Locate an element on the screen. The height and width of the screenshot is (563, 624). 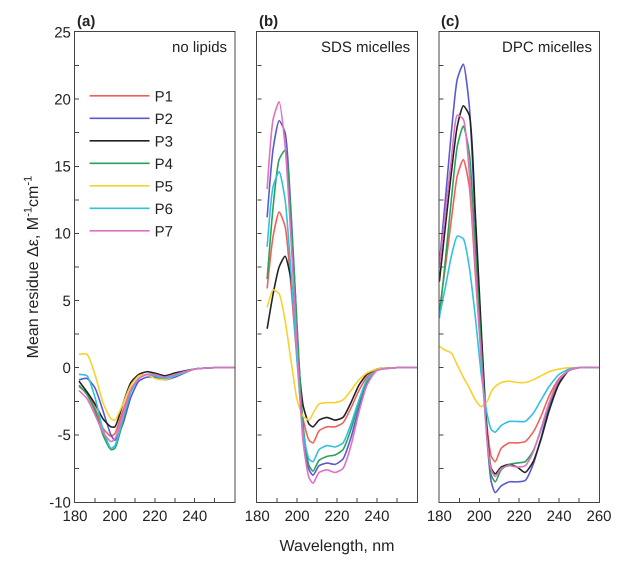
x-axis-title: Wavelength, nm is located at coordinates (337, 546).